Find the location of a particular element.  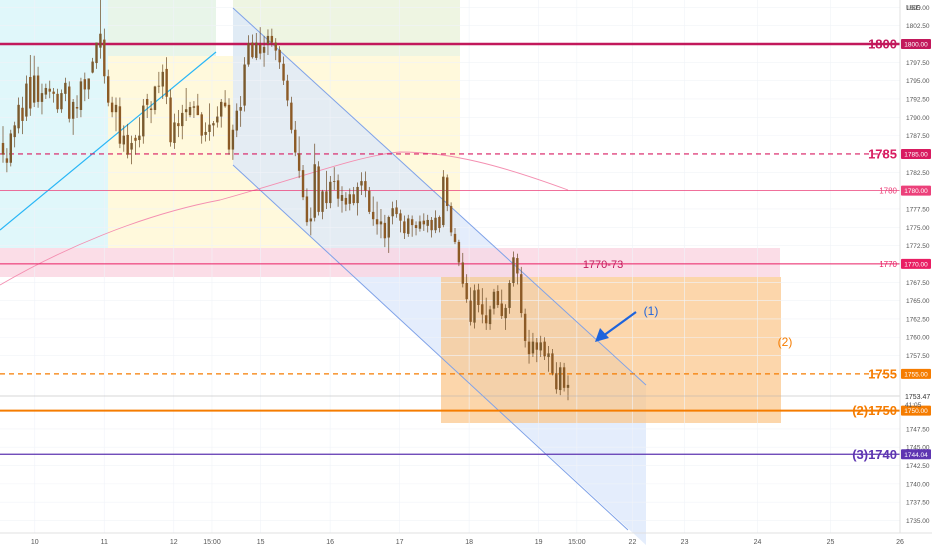

time-tick-label: 18 is located at coordinates (469, 542).